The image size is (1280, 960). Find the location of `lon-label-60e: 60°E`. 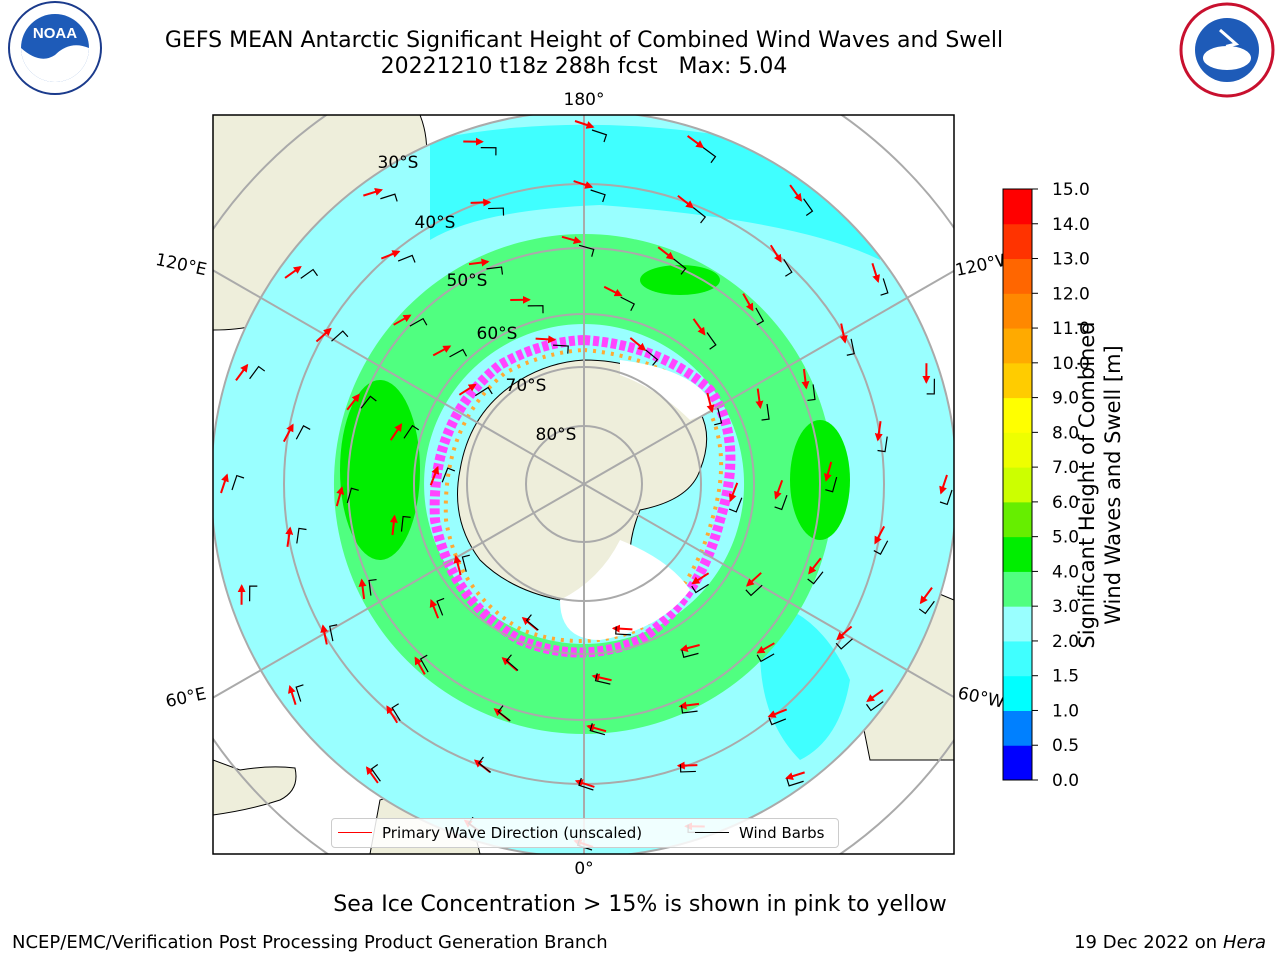

lon-label-60e: 60°E is located at coordinates (186, 698).